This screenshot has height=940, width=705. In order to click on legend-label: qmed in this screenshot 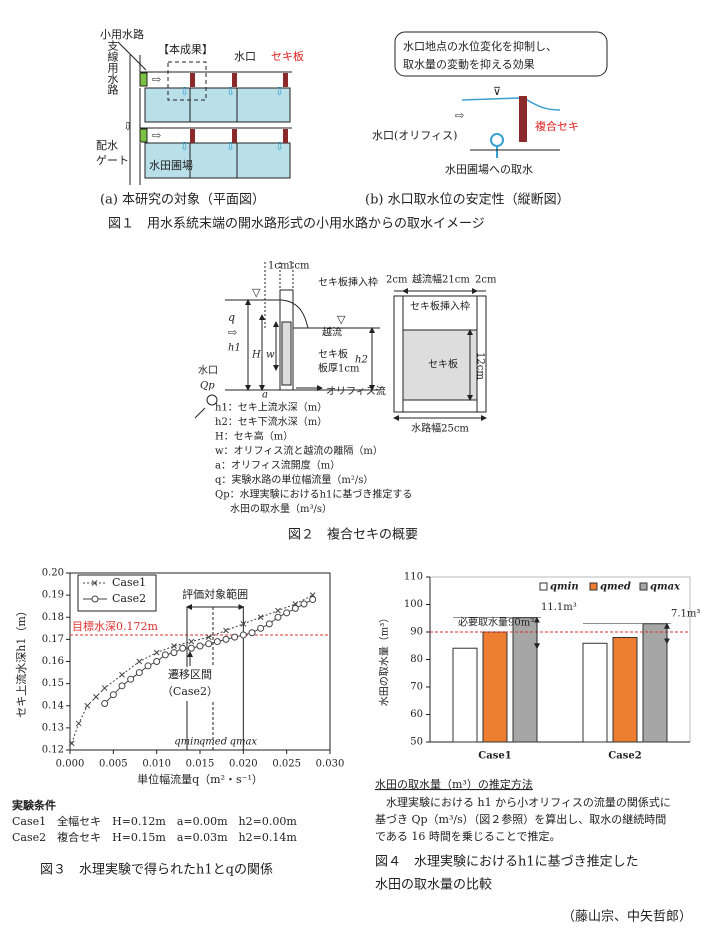, I will do `click(615, 587)`.